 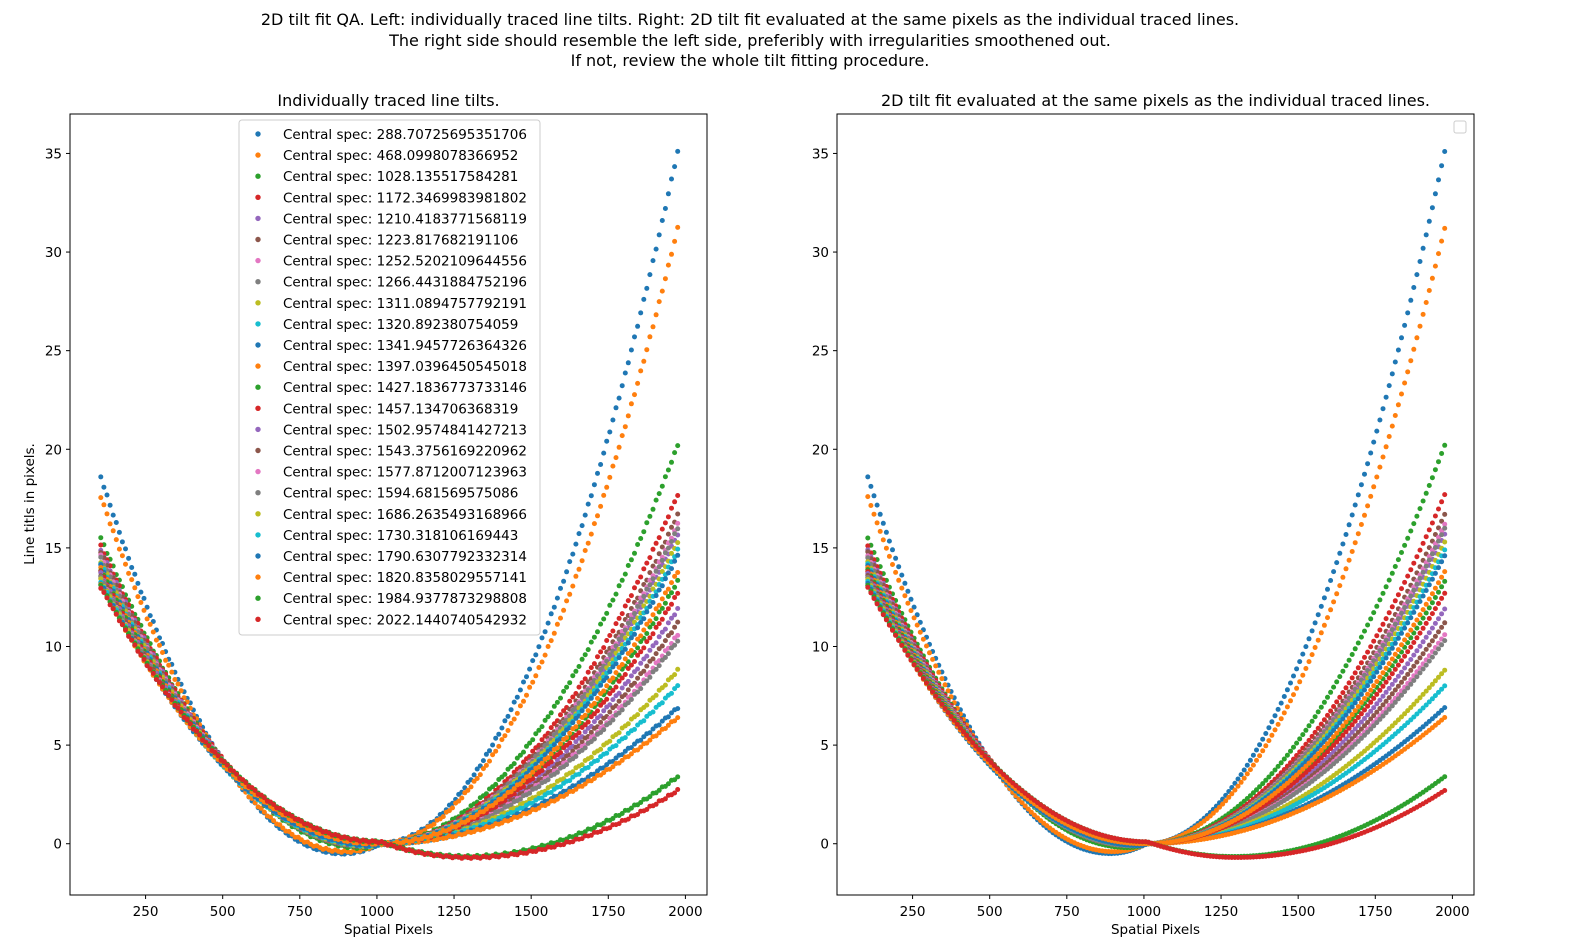 I want to click on y-tick-label: 5, so click(x=57, y=746).